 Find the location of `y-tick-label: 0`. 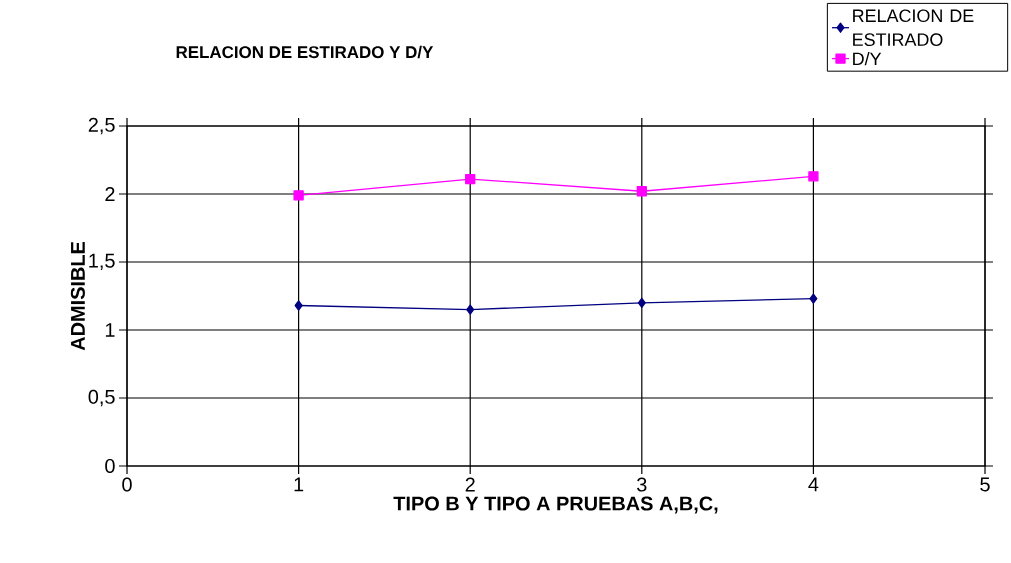

y-tick-label: 0 is located at coordinates (110, 466).